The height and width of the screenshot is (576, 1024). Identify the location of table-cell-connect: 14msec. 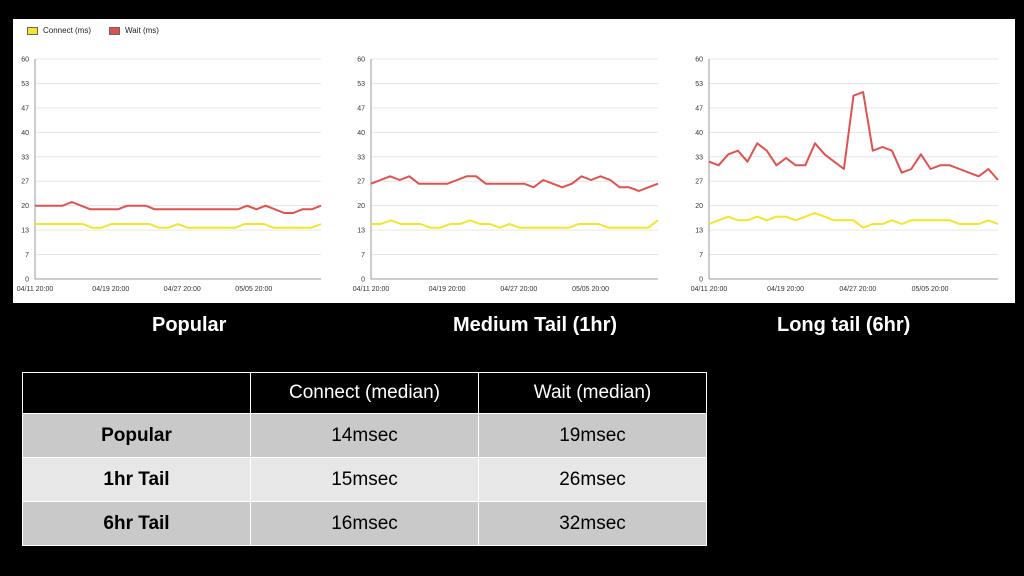
(364, 435).